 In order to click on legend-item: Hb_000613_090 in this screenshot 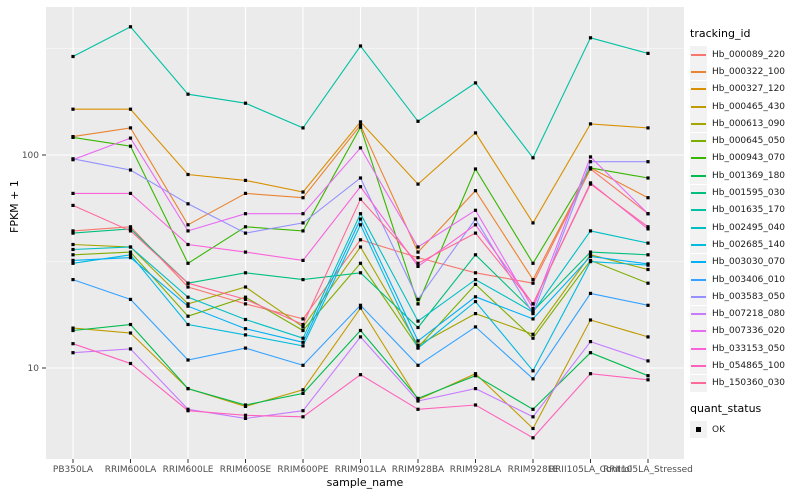, I will do `click(745, 124)`.